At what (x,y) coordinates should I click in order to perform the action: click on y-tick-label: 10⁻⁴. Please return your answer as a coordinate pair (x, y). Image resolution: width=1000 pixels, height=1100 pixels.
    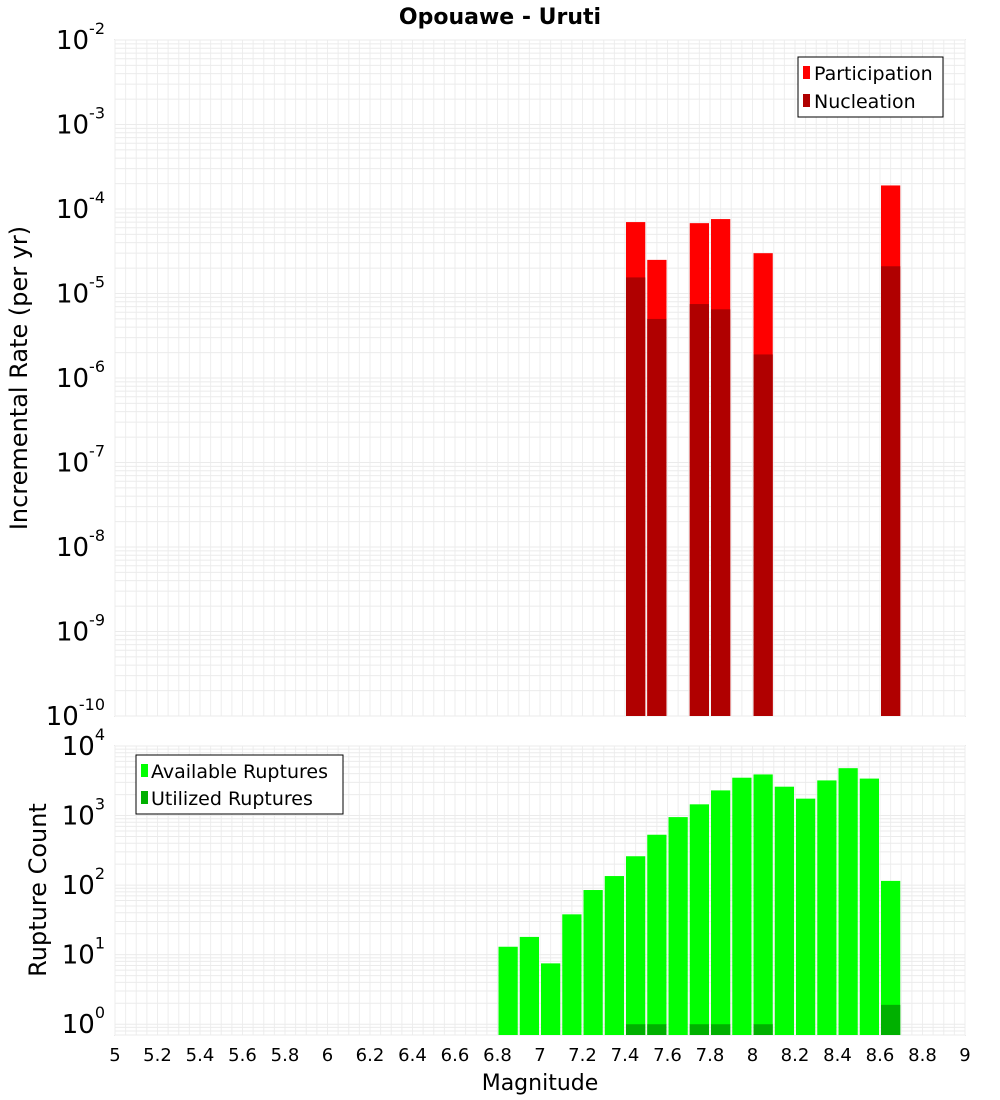
    Looking at the image, I should click on (80, 206).